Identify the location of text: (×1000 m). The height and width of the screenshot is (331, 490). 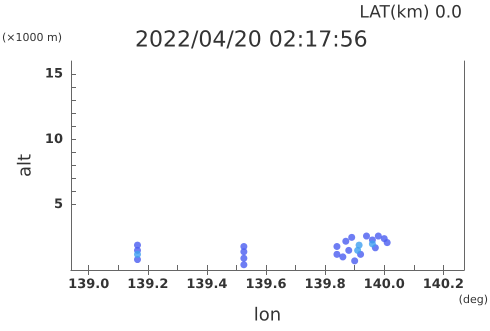
(32, 37).